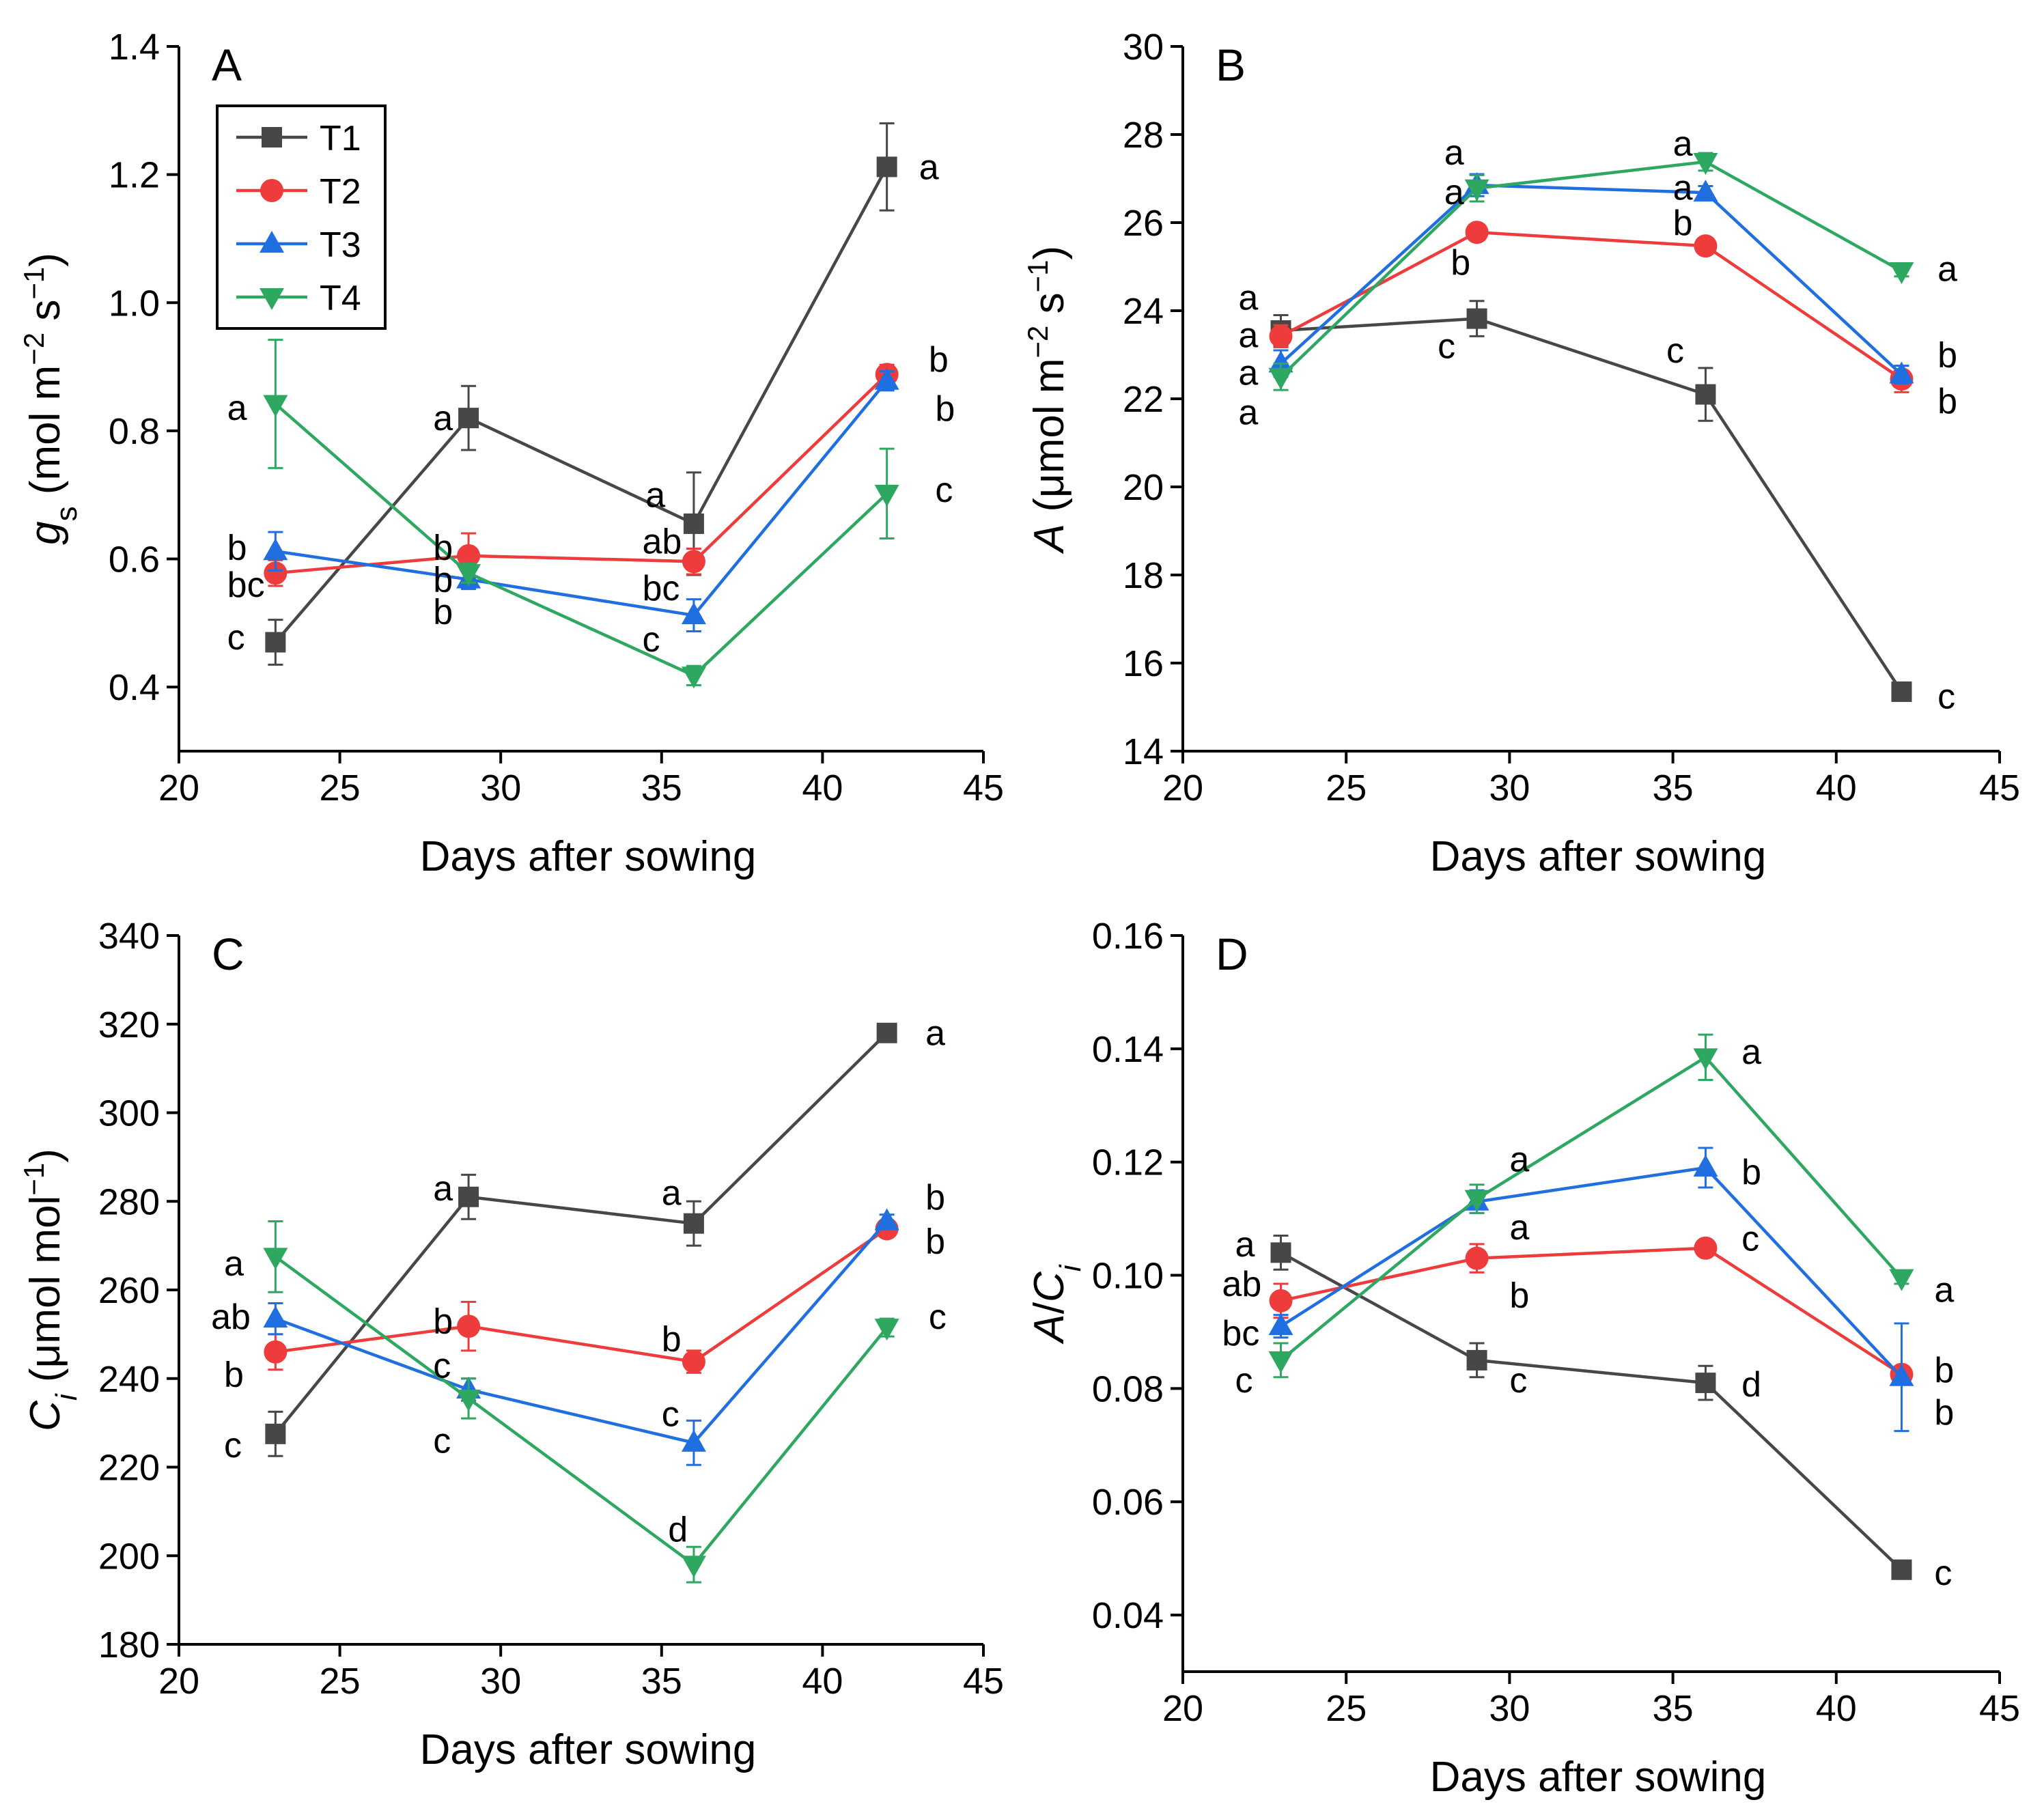 Image resolution: width=2044 pixels, height=1813 pixels. I want to click on y-tick-label: 0.16, so click(1128, 936).